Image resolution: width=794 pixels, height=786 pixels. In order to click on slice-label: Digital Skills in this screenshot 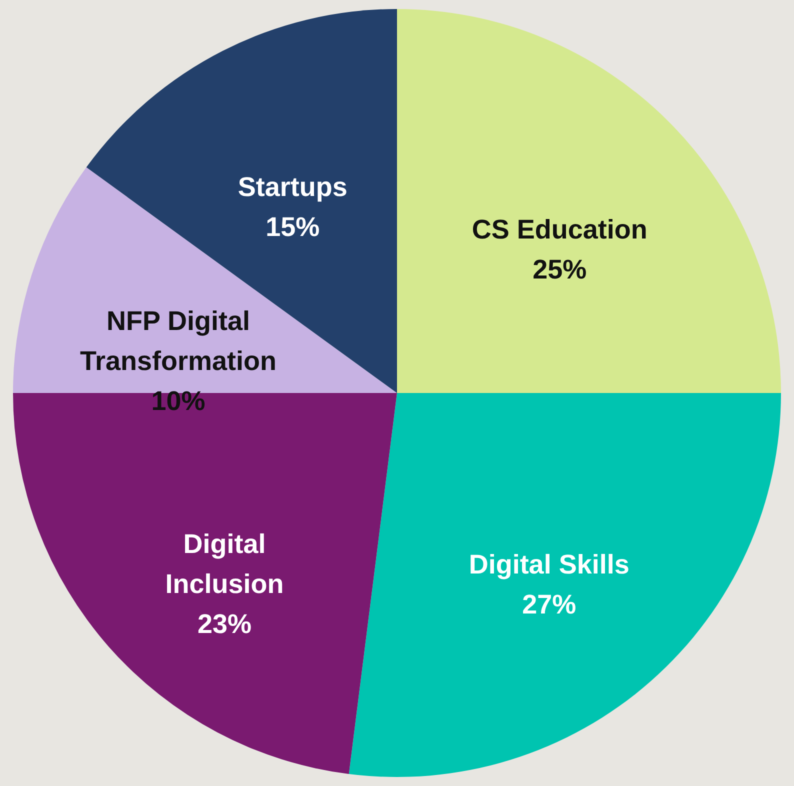, I will do `click(549, 565)`.